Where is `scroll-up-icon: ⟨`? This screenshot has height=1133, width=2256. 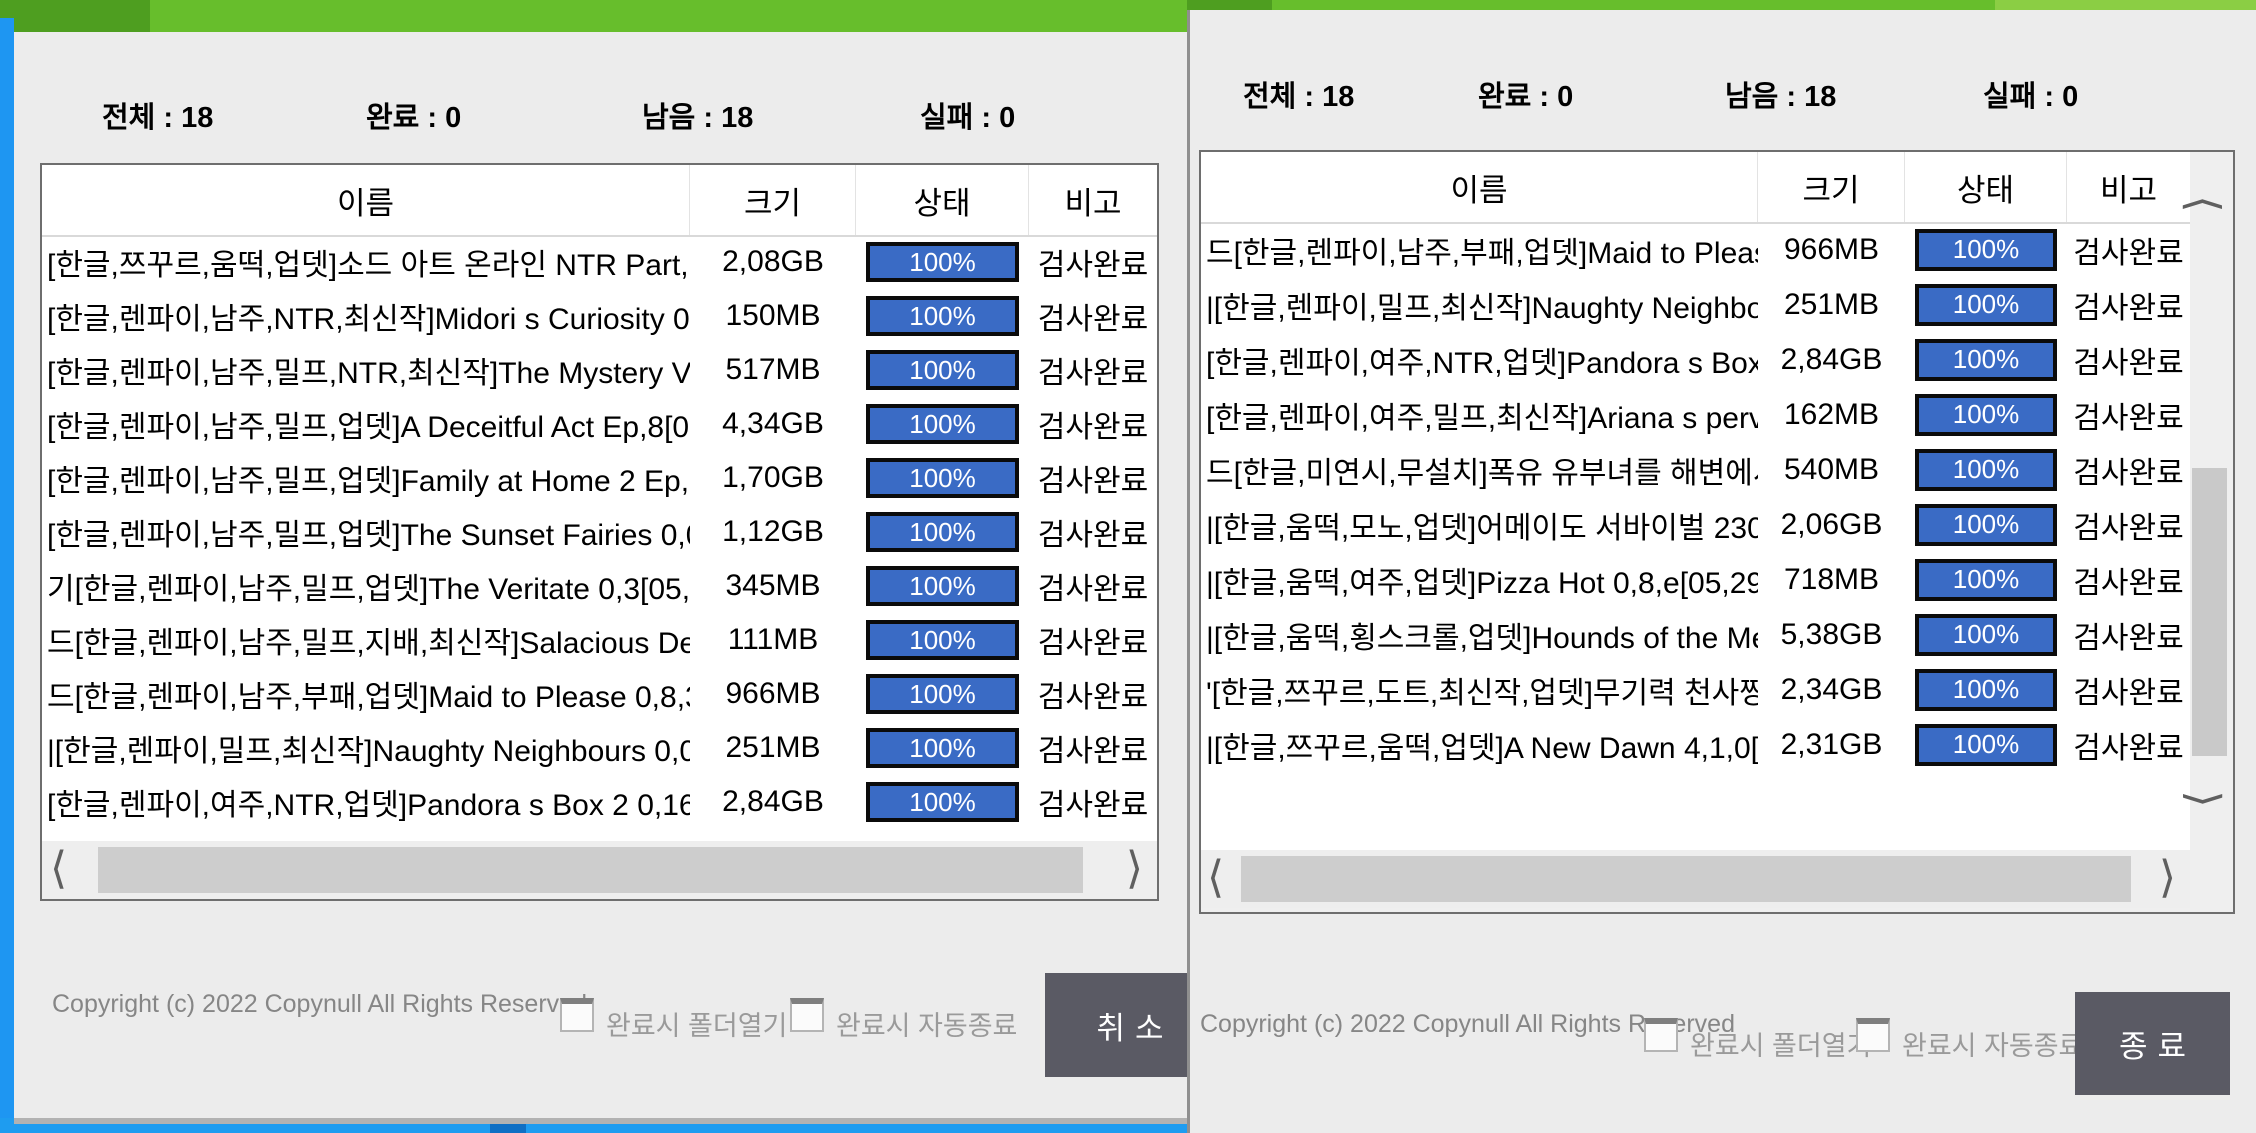 scroll-up-icon: ⟨ is located at coordinates (2203, 204).